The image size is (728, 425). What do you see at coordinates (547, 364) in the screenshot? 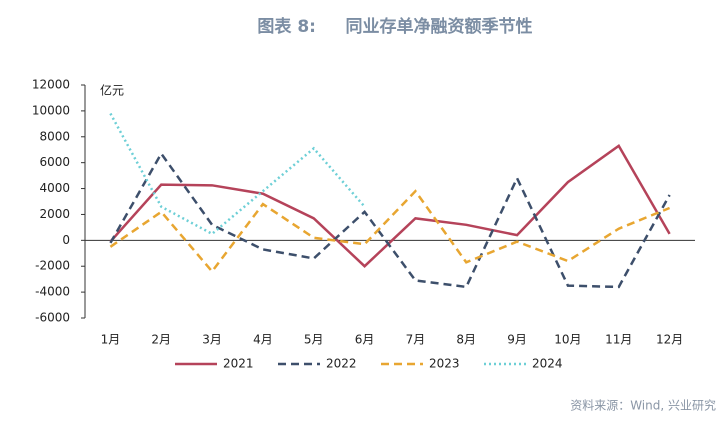
I see `legend-label: 2024` at bounding box center [547, 364].